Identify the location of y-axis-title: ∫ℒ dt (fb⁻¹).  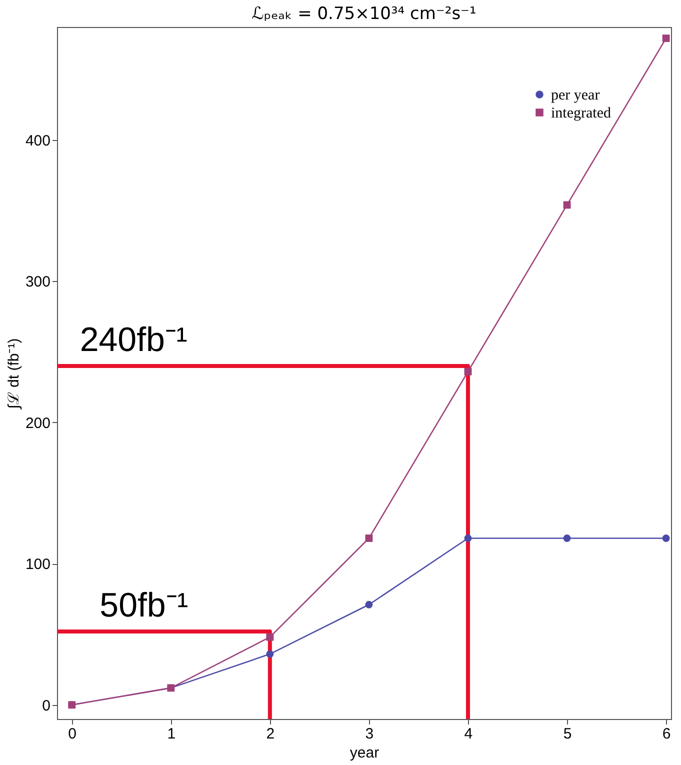
(13, 374).